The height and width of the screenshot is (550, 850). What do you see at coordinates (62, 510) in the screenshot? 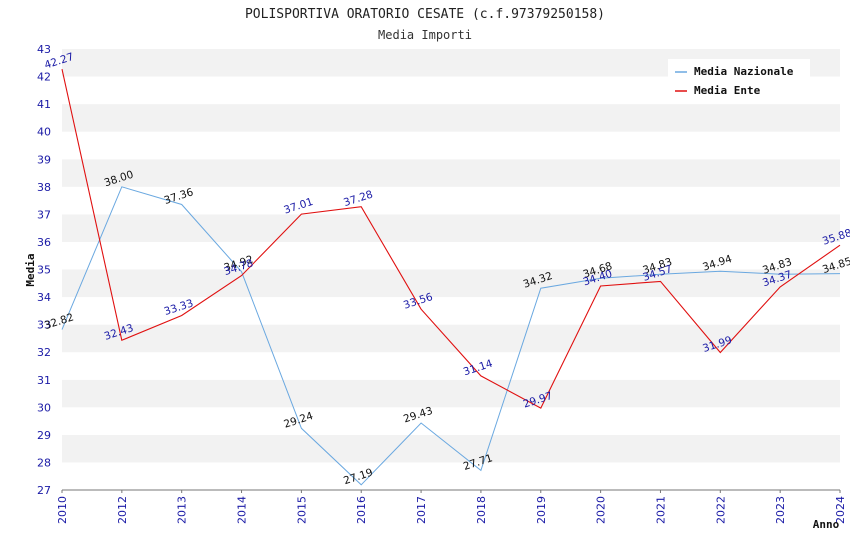
I see `x-tick-label: 2010` at bounding box center [62, 510].